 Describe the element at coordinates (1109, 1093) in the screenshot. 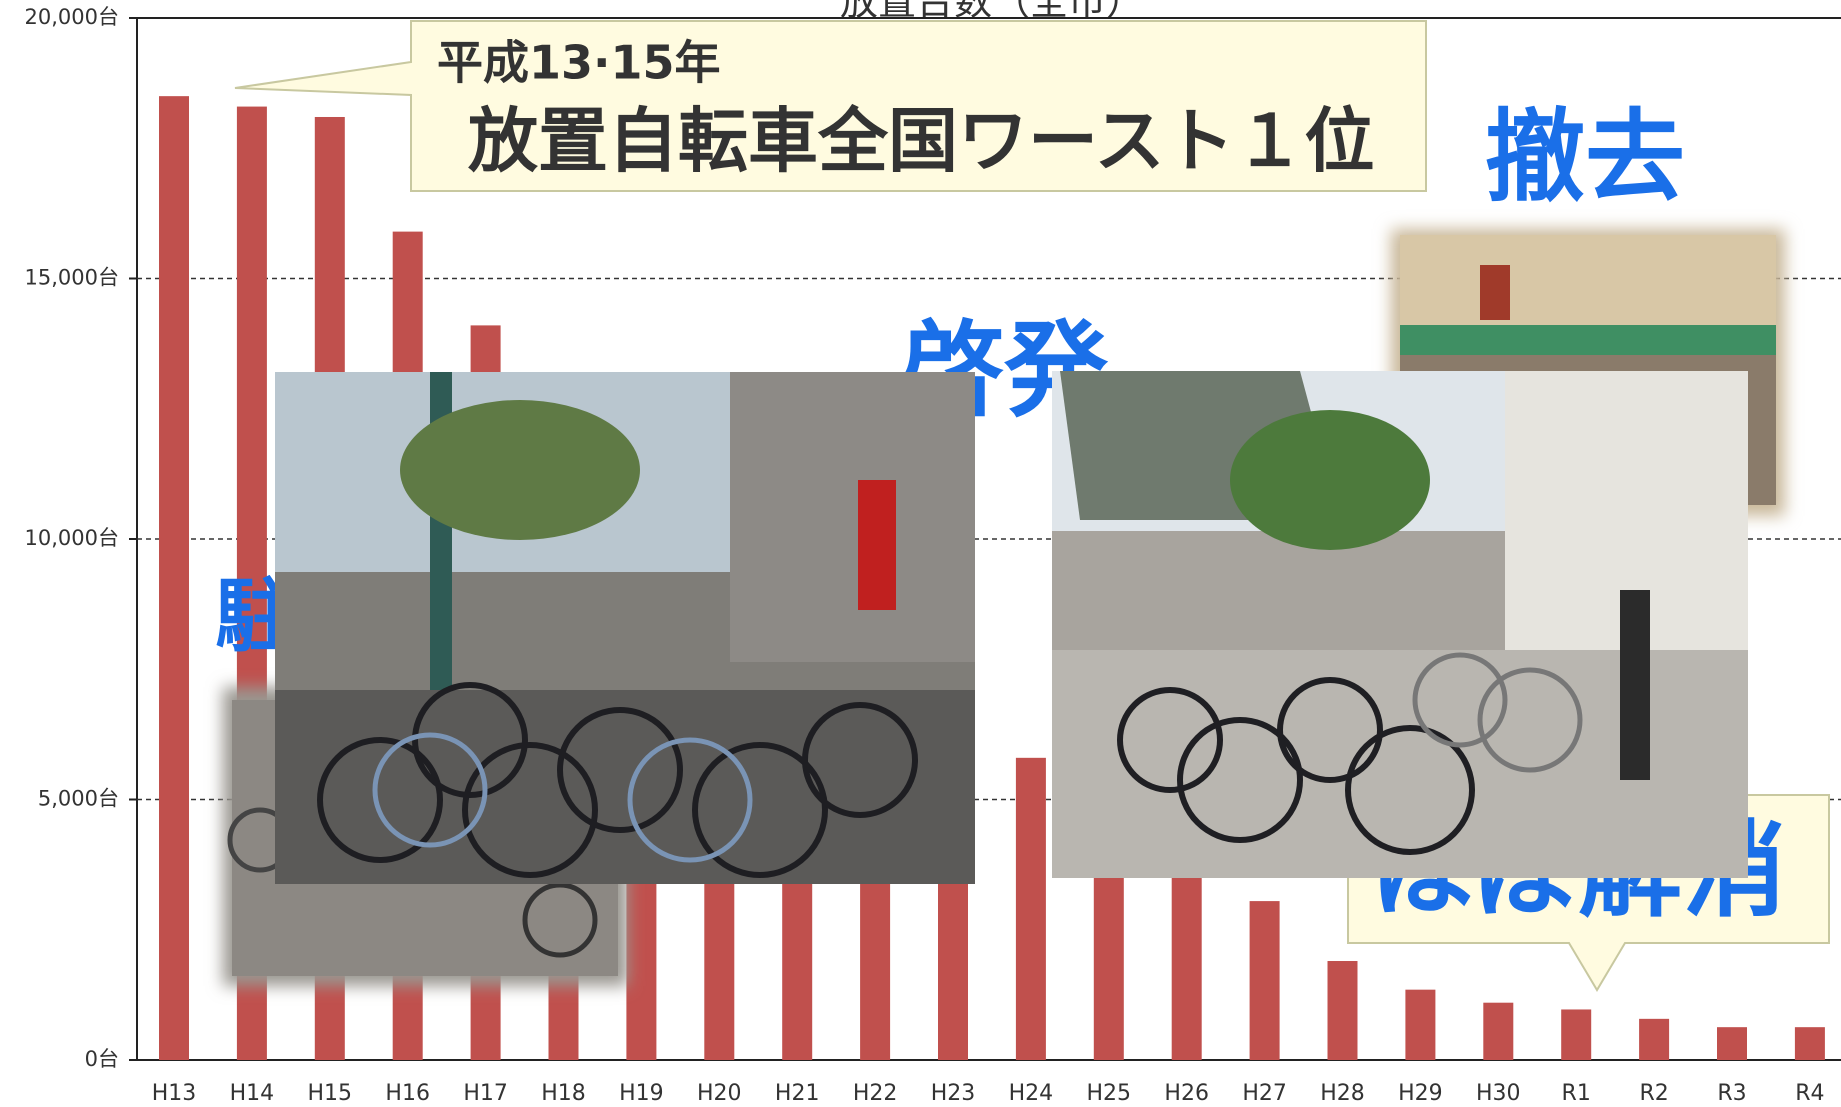

I see `x-tick-label: H25` at that location.